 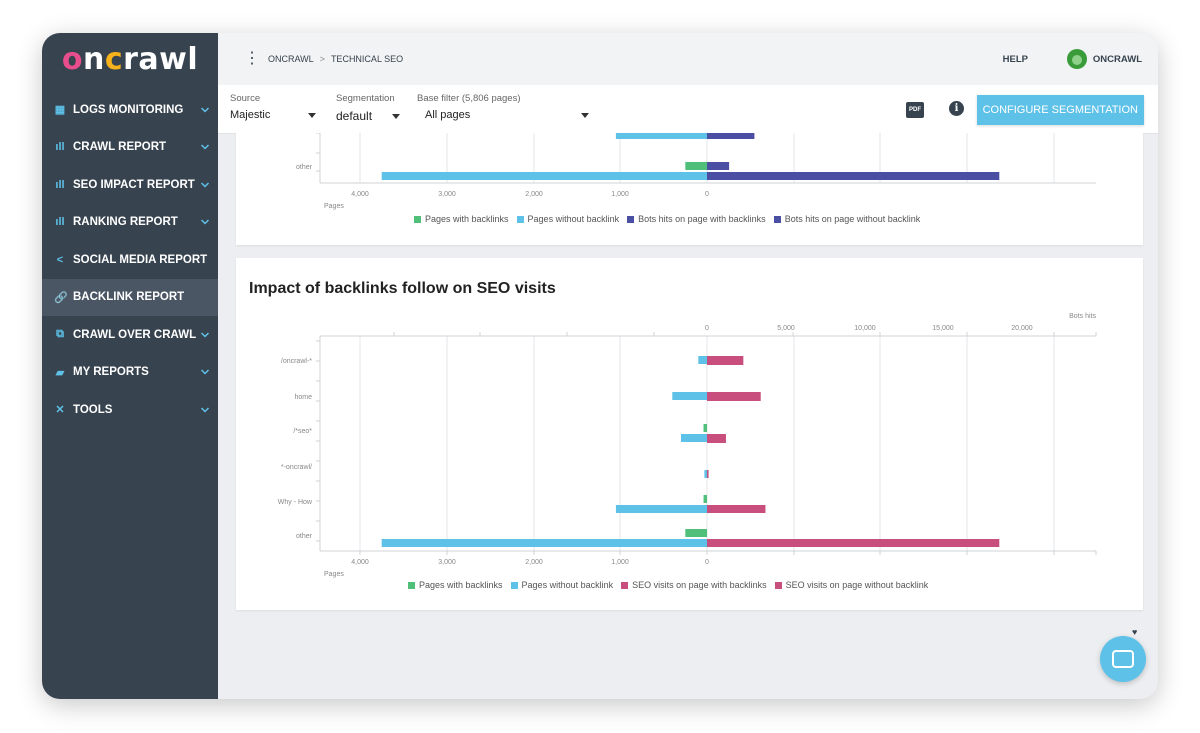 I want to click on sidebar-item-social-media-report: < SOCIAL MEDIA REPORT, so click(x=130, y=260).